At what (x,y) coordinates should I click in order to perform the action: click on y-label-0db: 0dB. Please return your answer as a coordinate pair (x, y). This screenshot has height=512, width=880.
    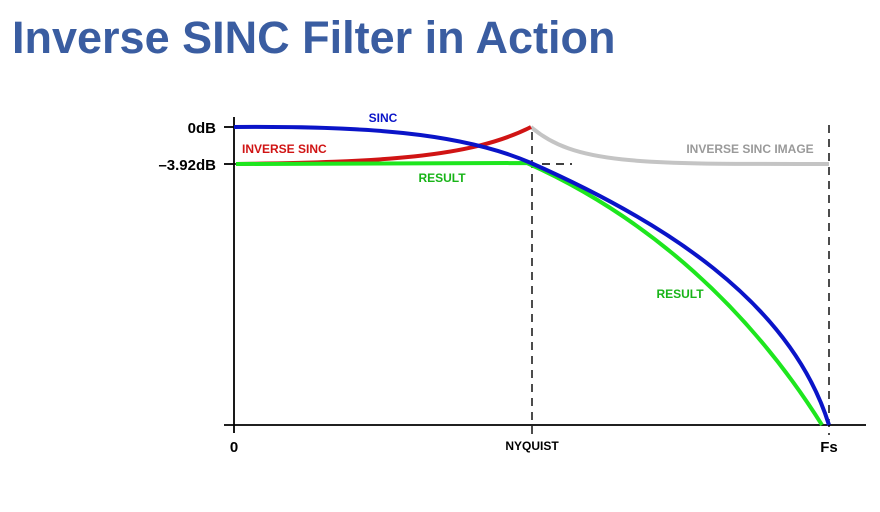
    Looking at the image, I should click on (202, 128).